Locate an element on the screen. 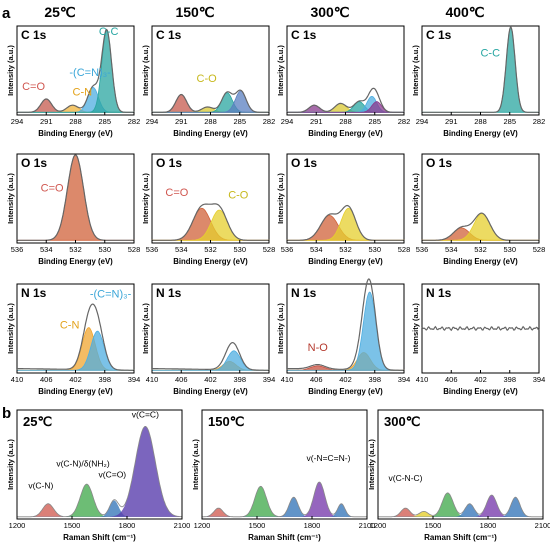 This screenshot has width=550, height=545. raman-temperature-label: 300℃ is located at coordinates (402, 421).